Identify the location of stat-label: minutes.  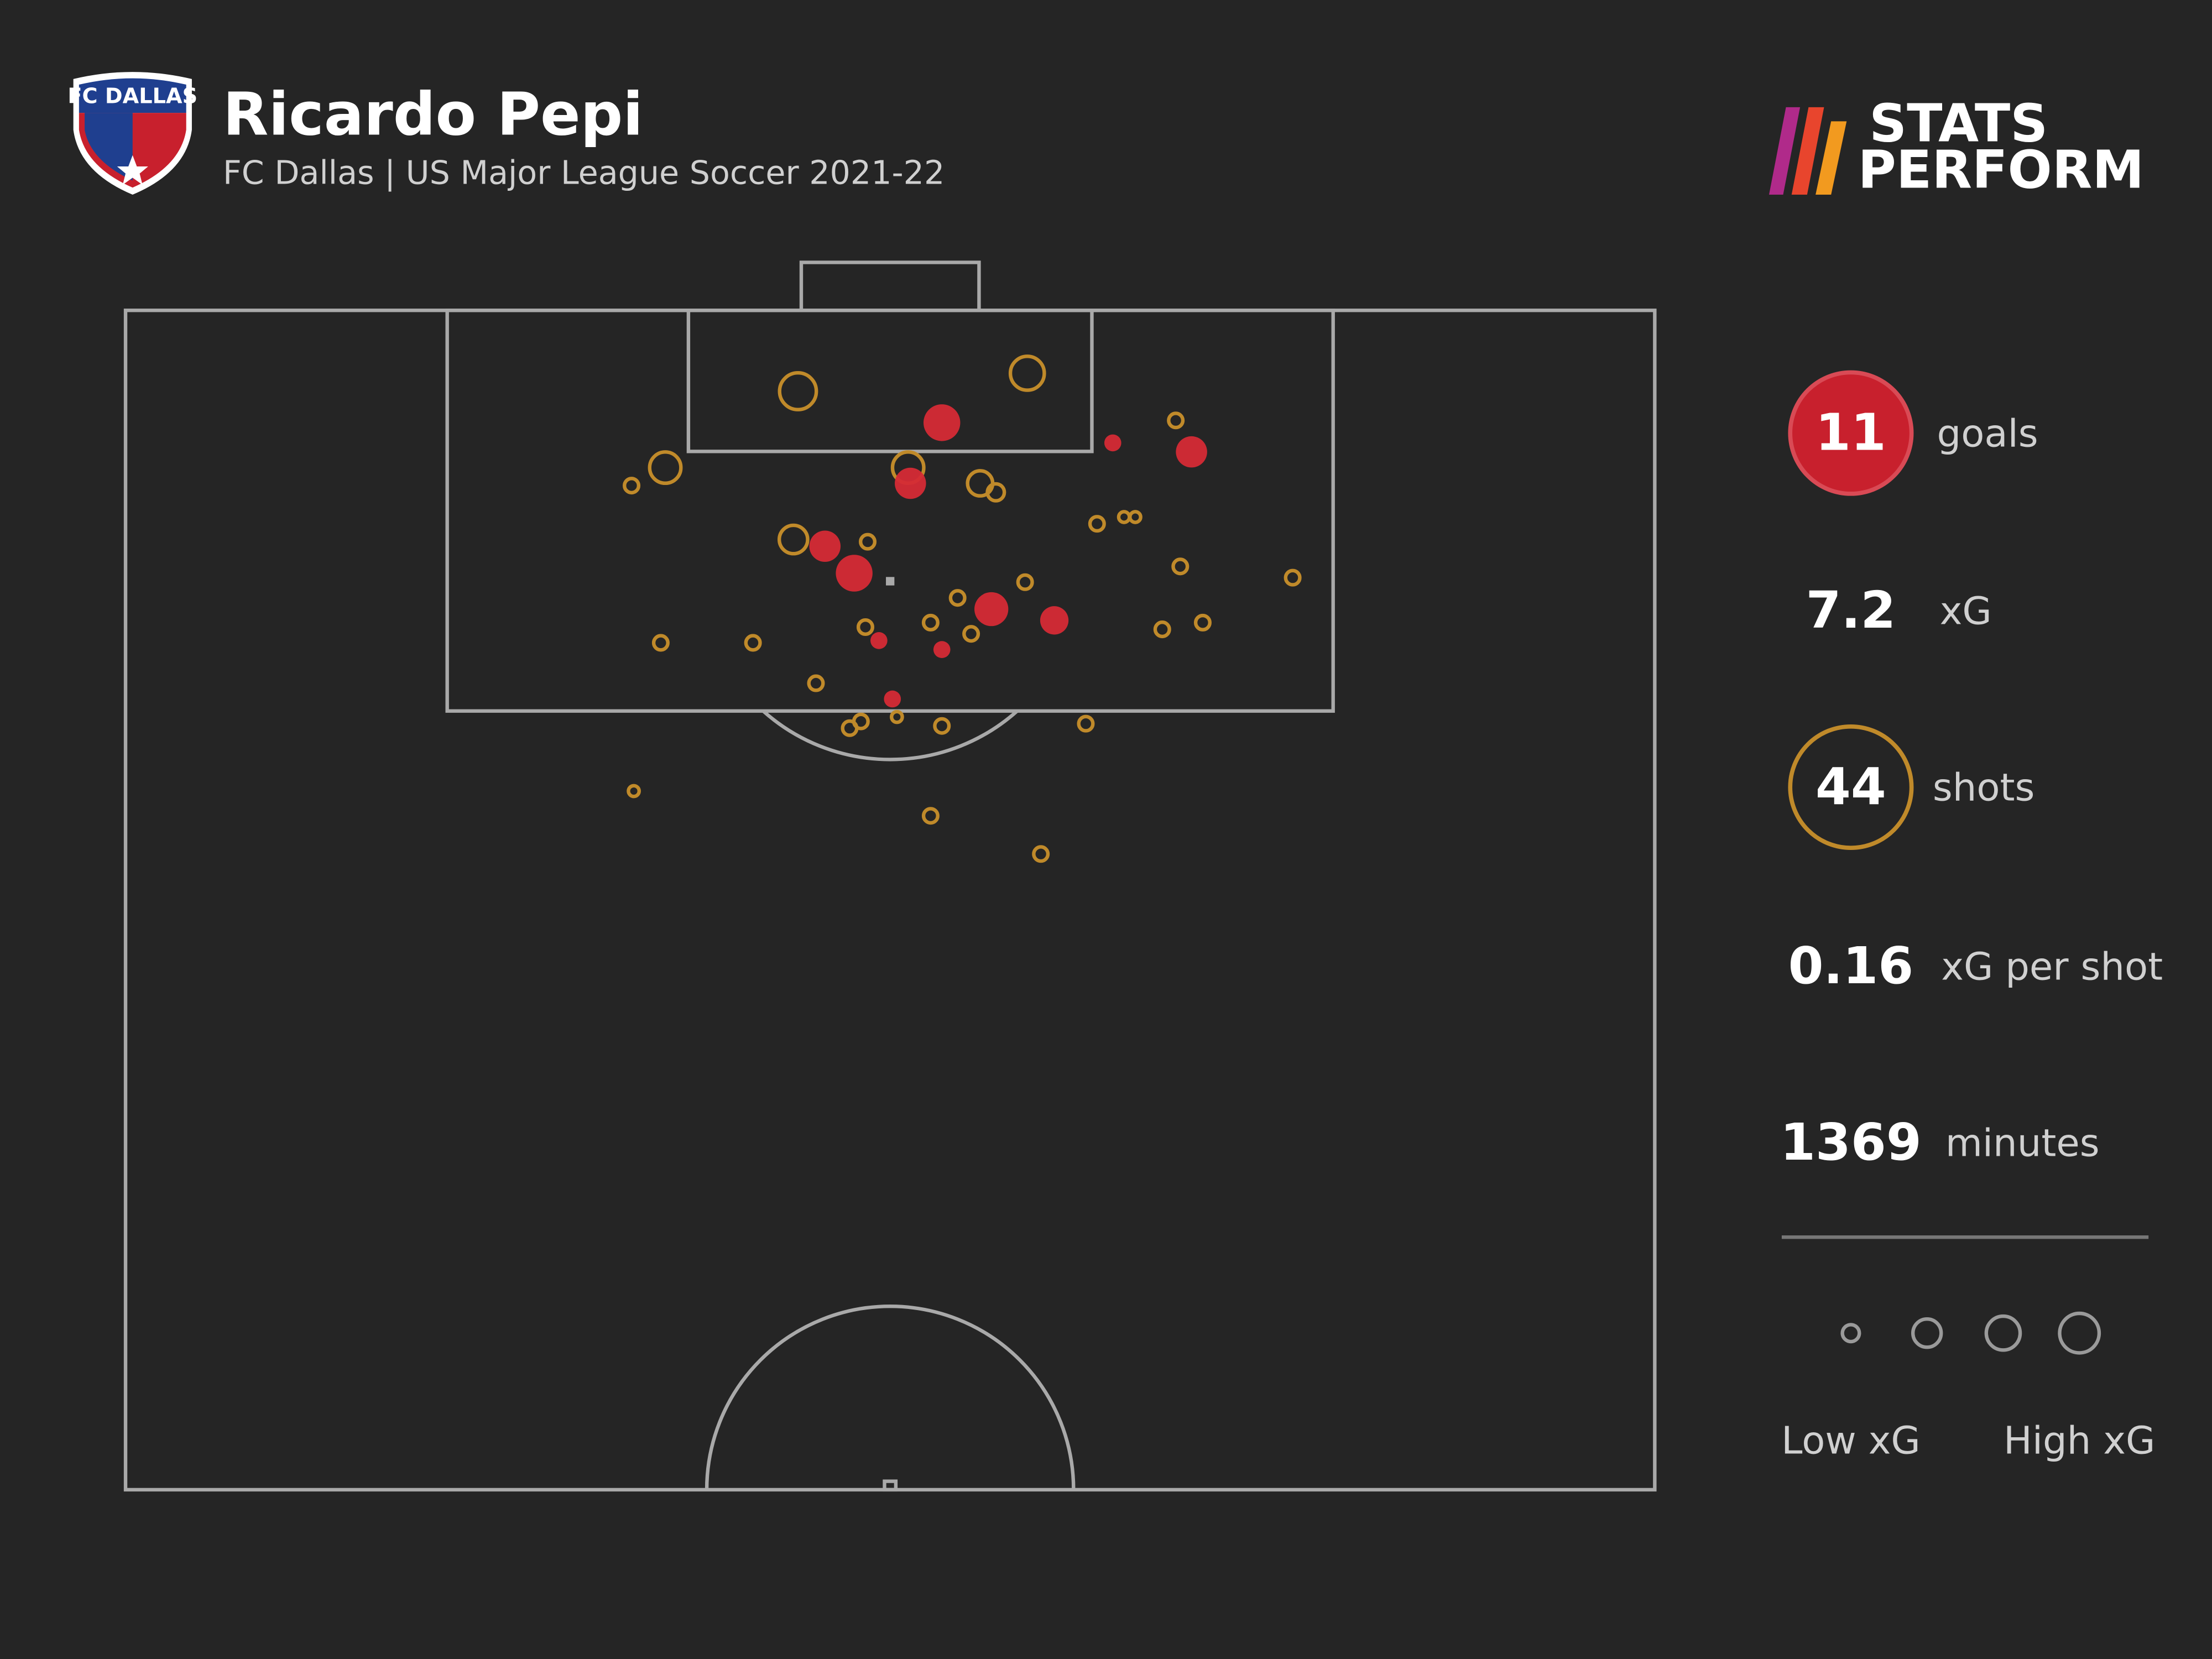
(2023, 1143).